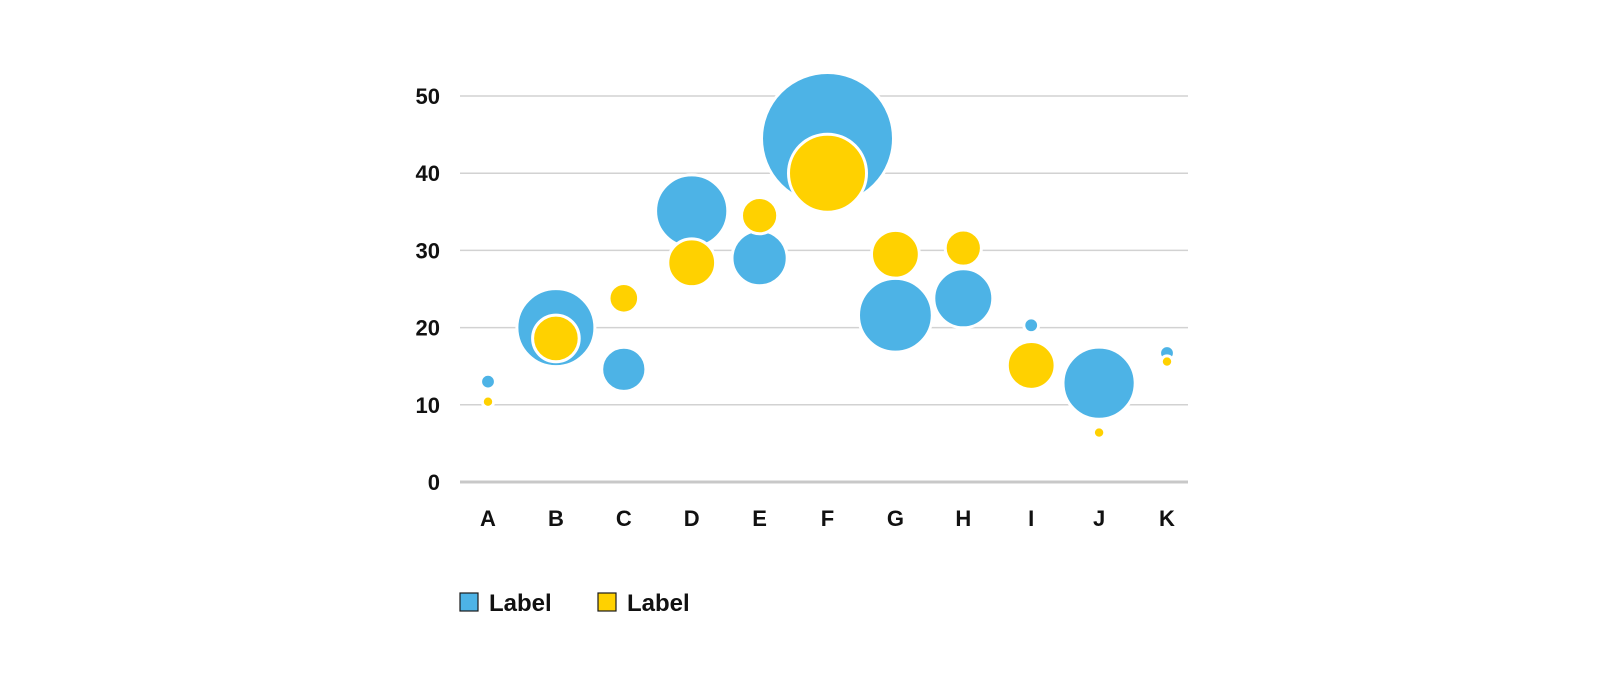 Image resolution: width=1600 pixels, height=683 pixels. Describe the element at coordinates (488, 518) in the screenshot. I see `x-tick-label: A` at that location.